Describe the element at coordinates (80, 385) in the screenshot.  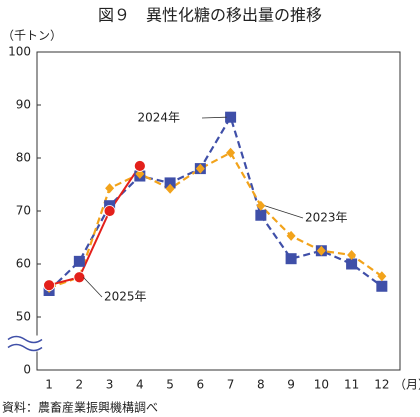
I see `x-tick-label: 2` at that location.